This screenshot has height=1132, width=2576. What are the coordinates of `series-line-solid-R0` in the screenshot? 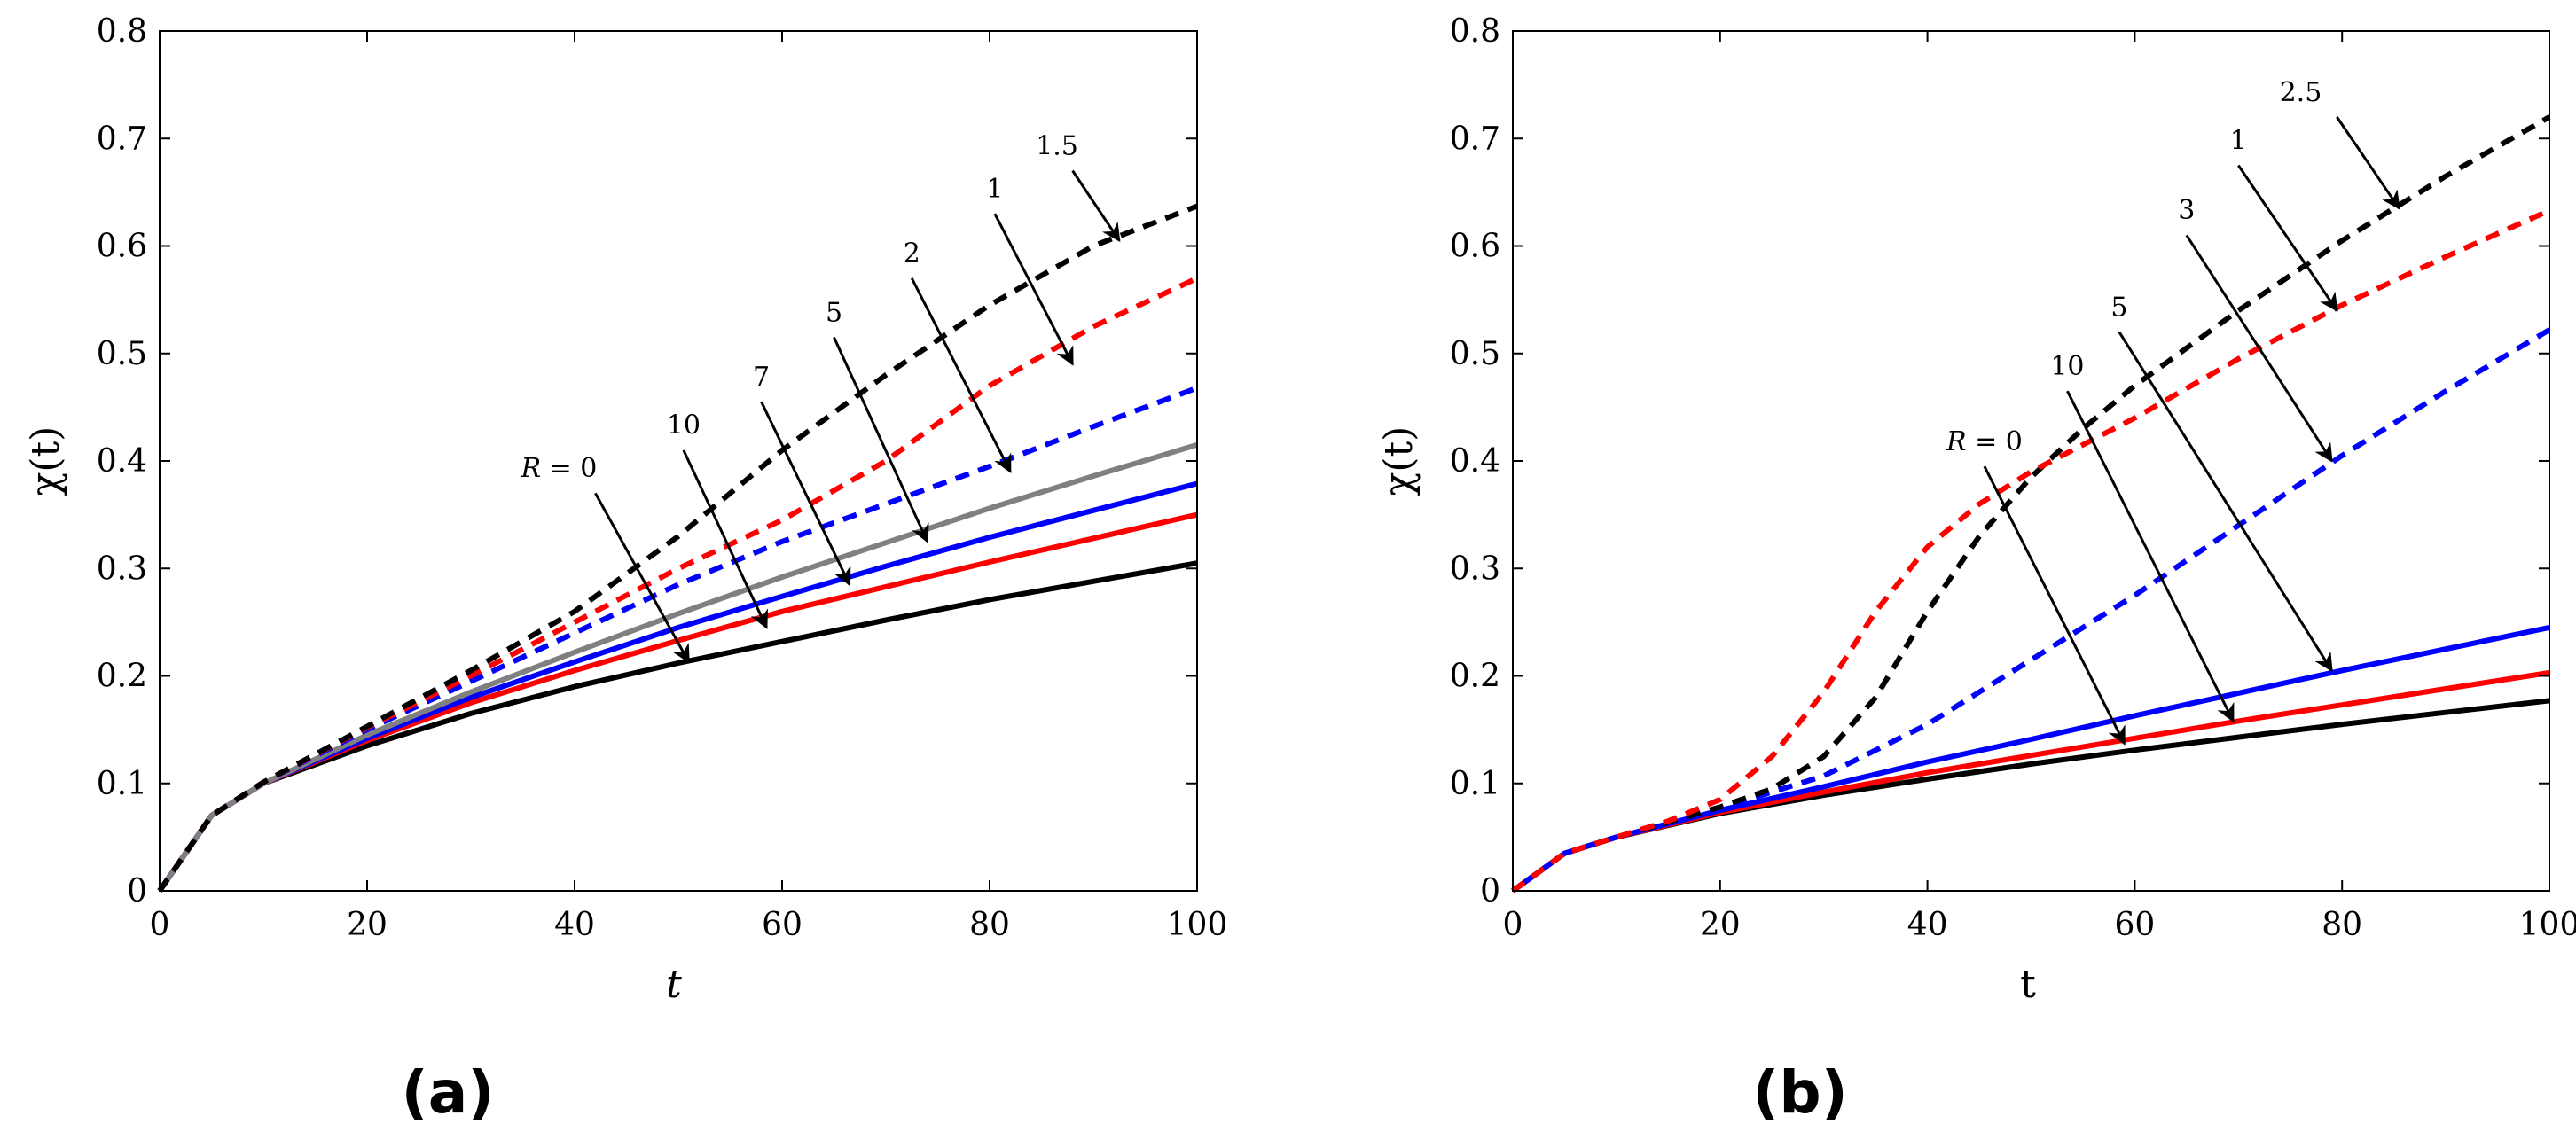 It's located at (2030, 796).